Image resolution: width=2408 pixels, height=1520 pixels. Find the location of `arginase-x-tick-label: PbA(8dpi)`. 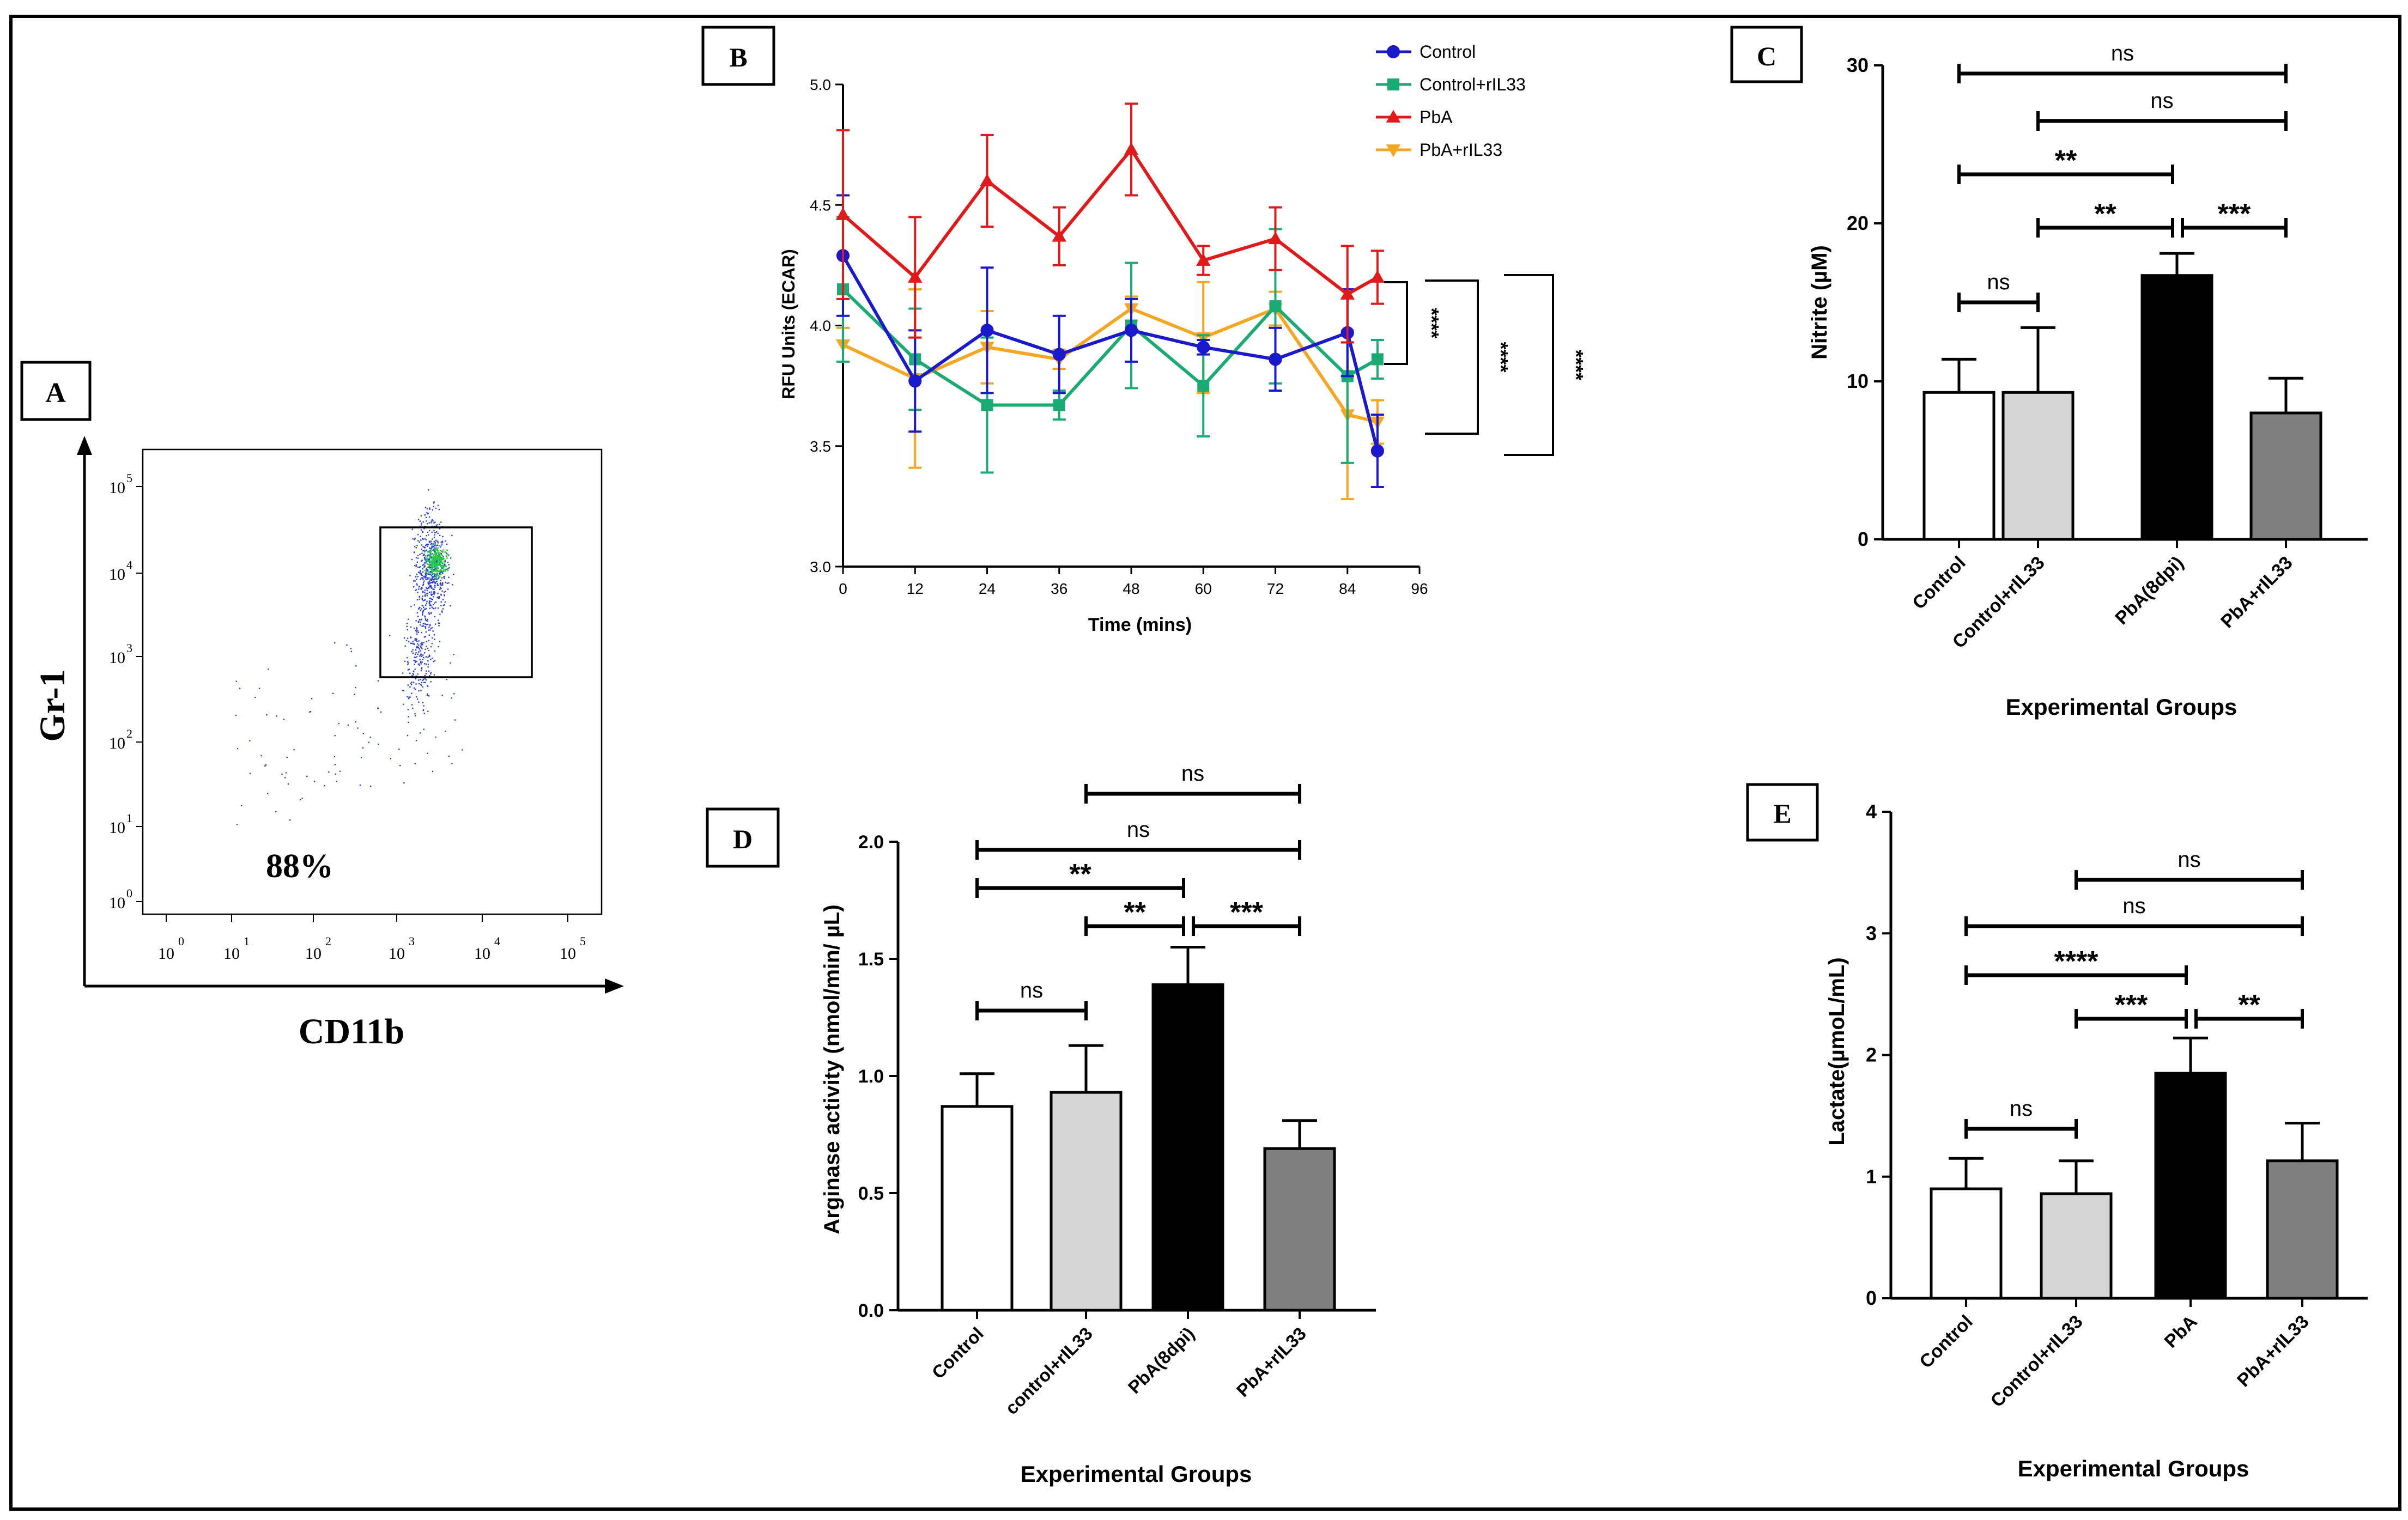

arginase-x-tick-label: PbA(8dpi) is located at coordinates (1161, 1360).